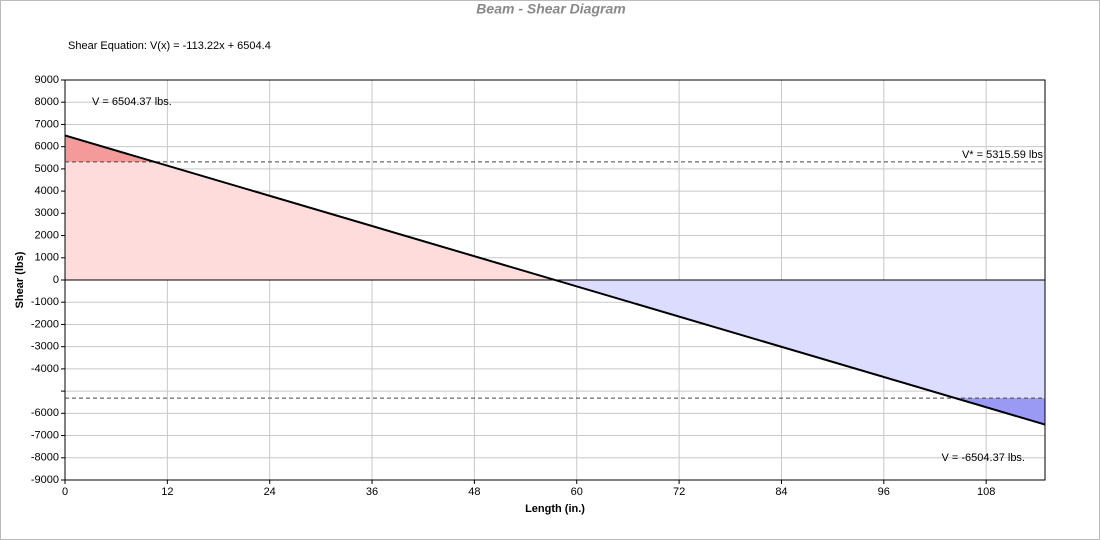  Describe the element at coordinates (45, 458) in the screenshot. I see `y-tick-label: -8000` at that location.